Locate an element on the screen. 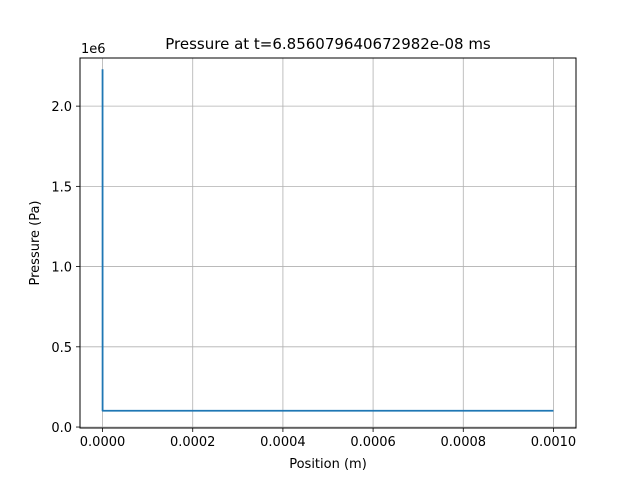 Image resolution: width=640 pixels, height=480 pixels. x-tick-label: 0.0000 is located at coordinates (103, 442).